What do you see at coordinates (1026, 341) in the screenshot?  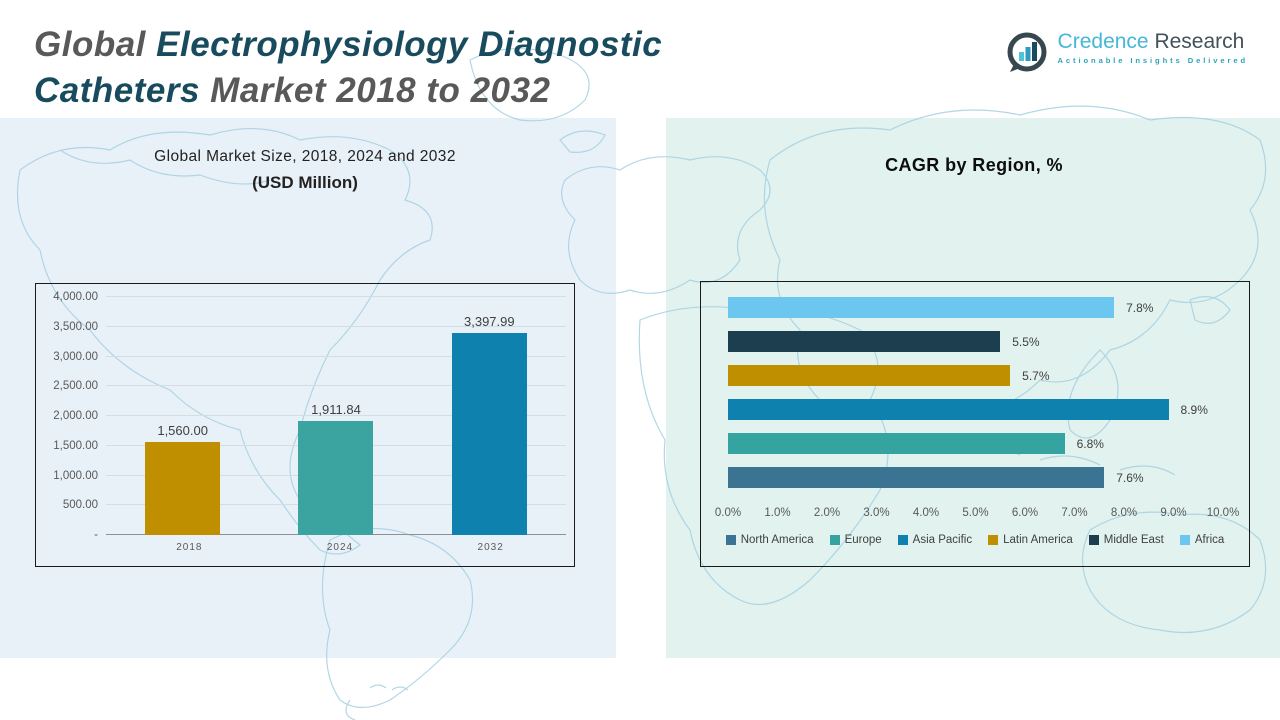 I see `bar-value-label: 5.5%` at bounding box center [1026, 341].